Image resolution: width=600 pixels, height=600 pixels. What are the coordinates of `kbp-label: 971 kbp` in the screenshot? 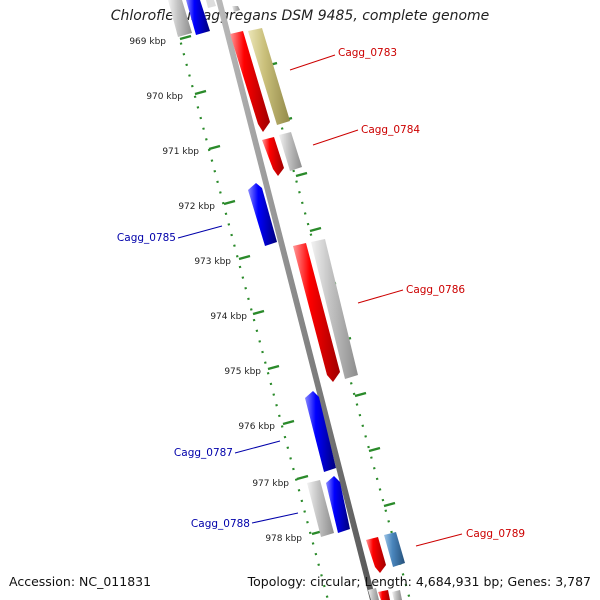 It's located at (180, 152).